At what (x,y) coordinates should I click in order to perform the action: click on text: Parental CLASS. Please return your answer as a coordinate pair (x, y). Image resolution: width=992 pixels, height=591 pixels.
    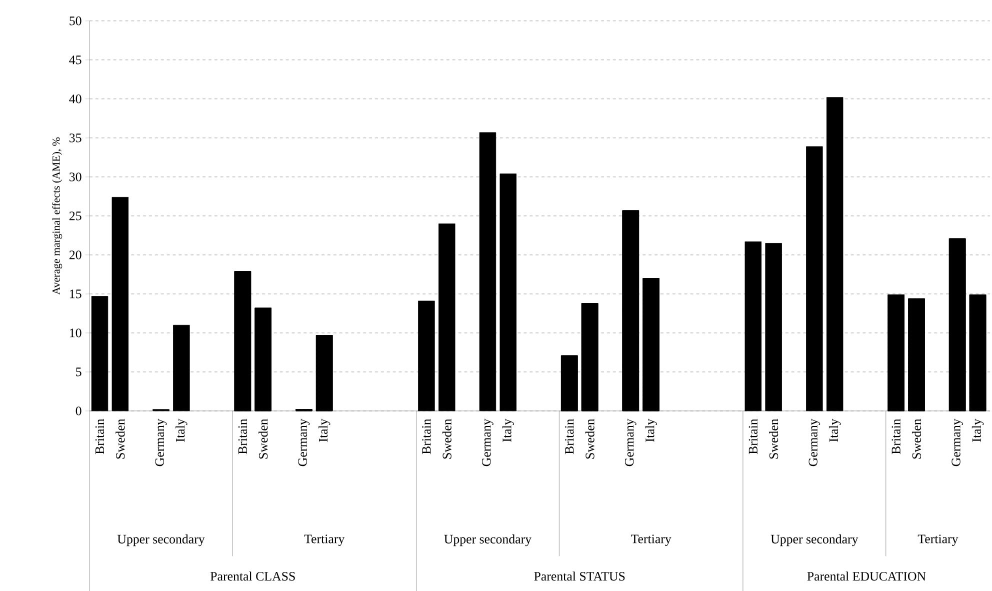
    Looking at the image, I should click on (252, 576).